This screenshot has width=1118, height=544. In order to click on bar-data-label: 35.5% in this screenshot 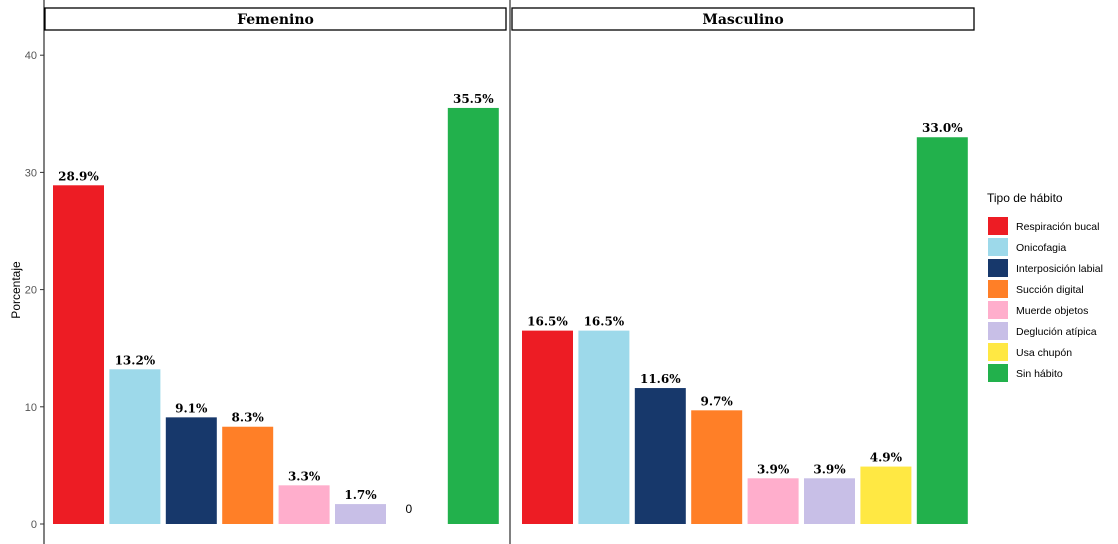, I will do `click(473, 99)`.